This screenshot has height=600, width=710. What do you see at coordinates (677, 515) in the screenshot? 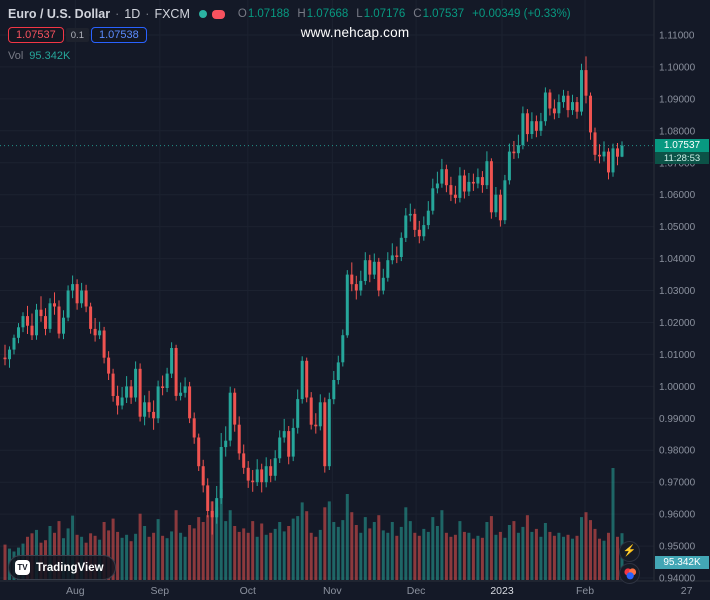
I see `svg-text: 0.96000` at bounding box center [677, 515].